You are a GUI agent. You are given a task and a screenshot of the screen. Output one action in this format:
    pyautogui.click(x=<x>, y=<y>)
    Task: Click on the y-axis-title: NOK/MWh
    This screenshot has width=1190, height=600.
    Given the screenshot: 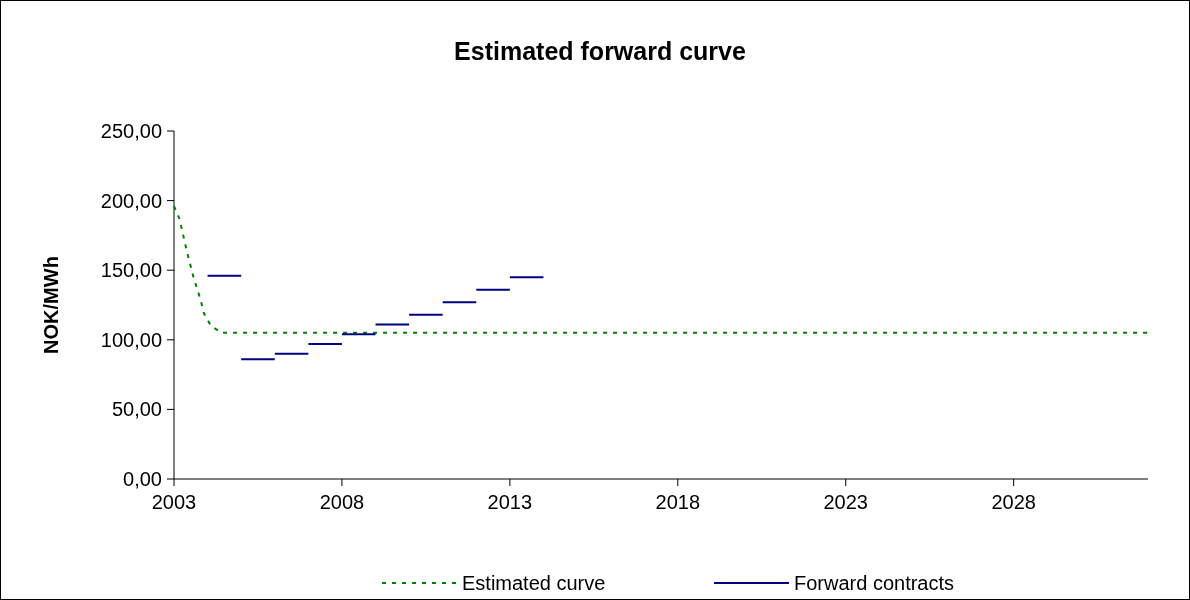 What is the action you would take?
    pyautogui.click(x=51, y=305)
    